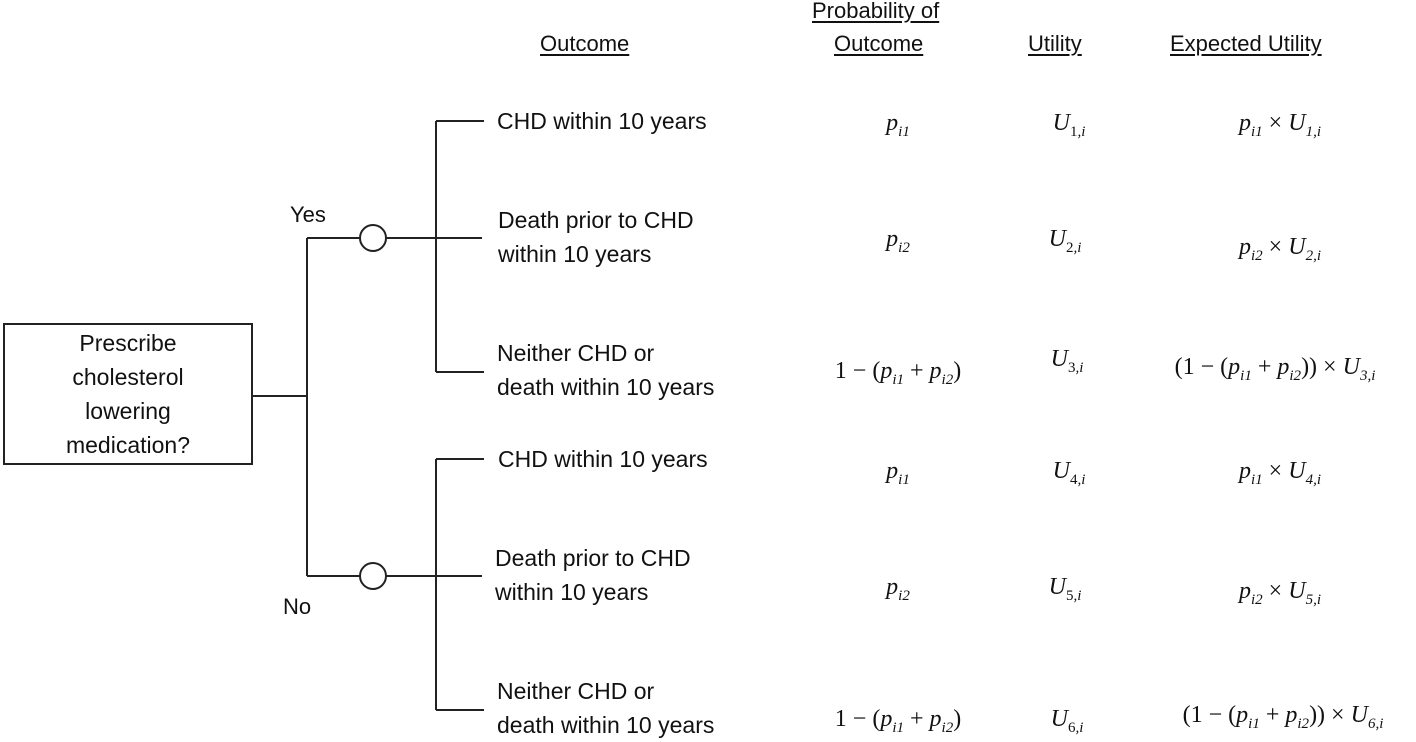 This screenshot has height=742, width=1416. I want to click on branch-label-no: No, so click(297, 606).